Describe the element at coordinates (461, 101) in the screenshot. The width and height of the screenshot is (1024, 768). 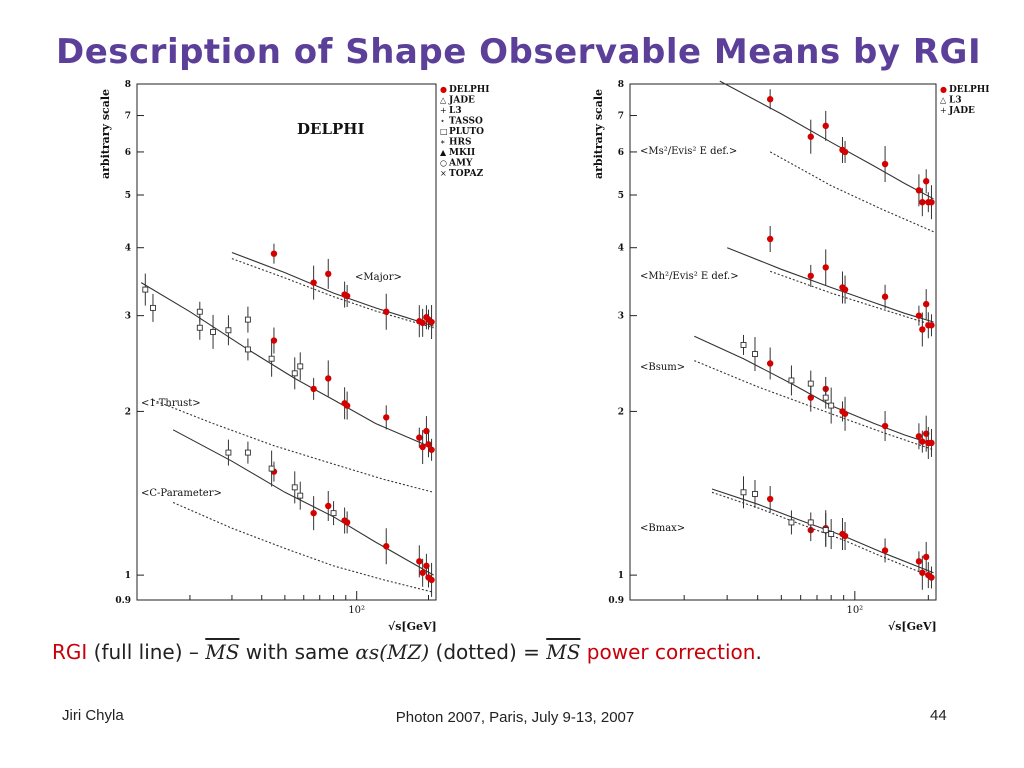
I see `legend-label: JADE` at that location.